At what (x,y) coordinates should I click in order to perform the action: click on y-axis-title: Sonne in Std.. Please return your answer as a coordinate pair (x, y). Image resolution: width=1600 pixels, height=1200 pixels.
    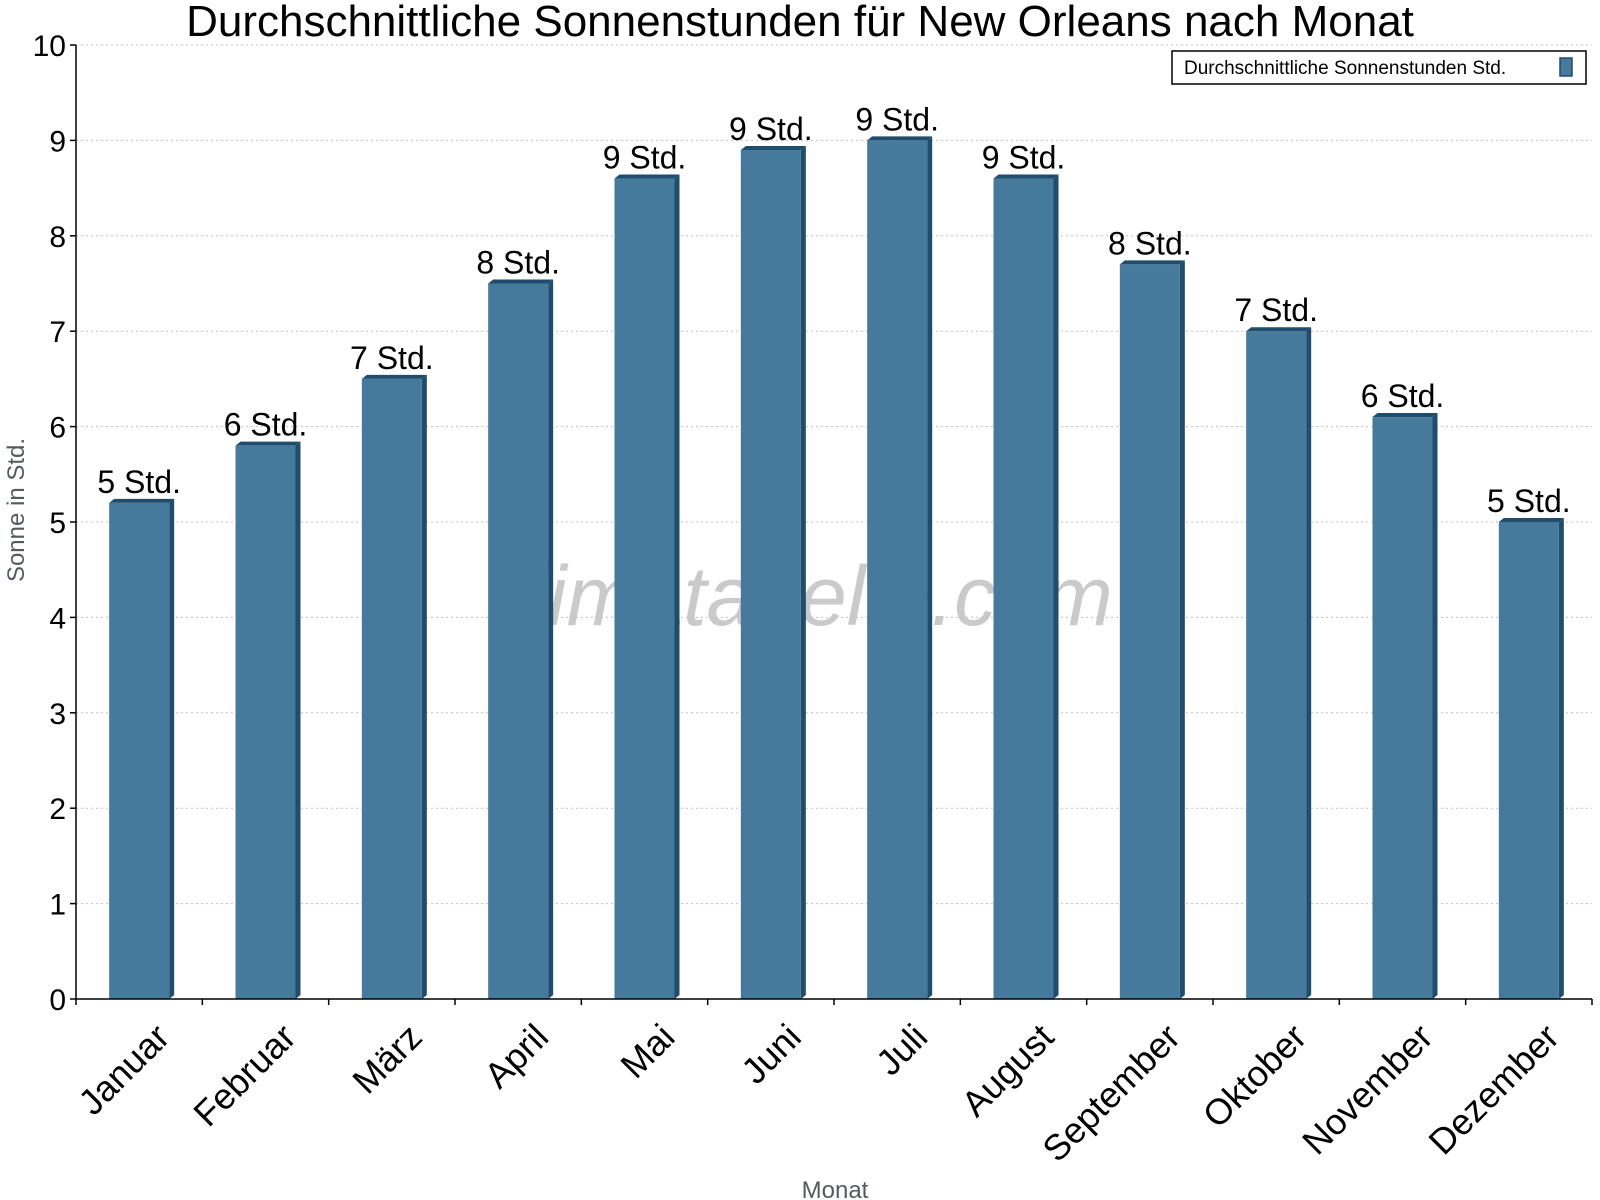
    Looking at the image, I should click on (16, 510).